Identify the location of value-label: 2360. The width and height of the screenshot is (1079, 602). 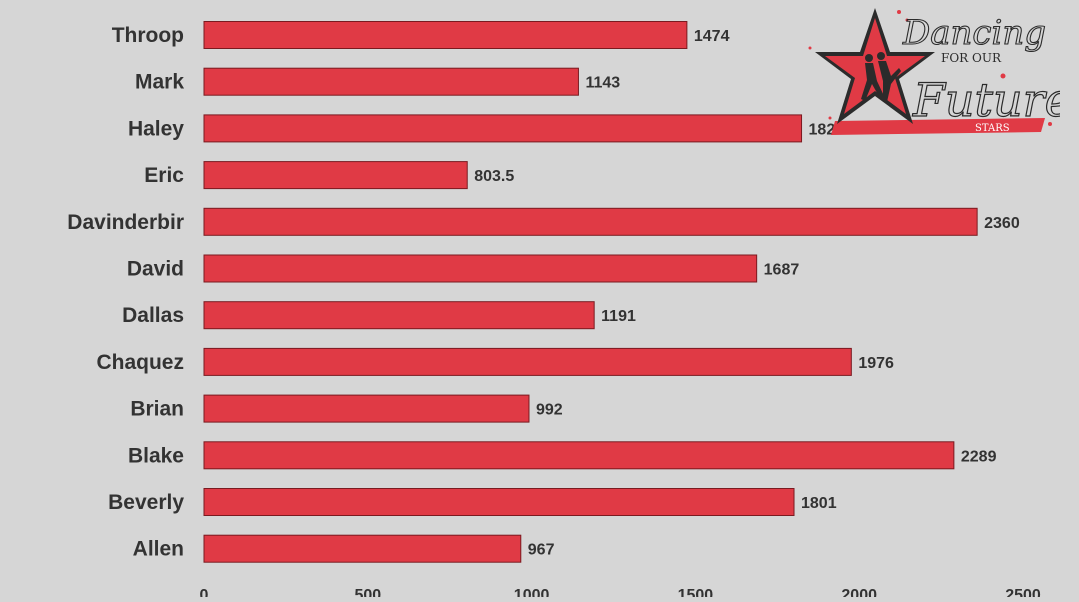
(1002, 223).